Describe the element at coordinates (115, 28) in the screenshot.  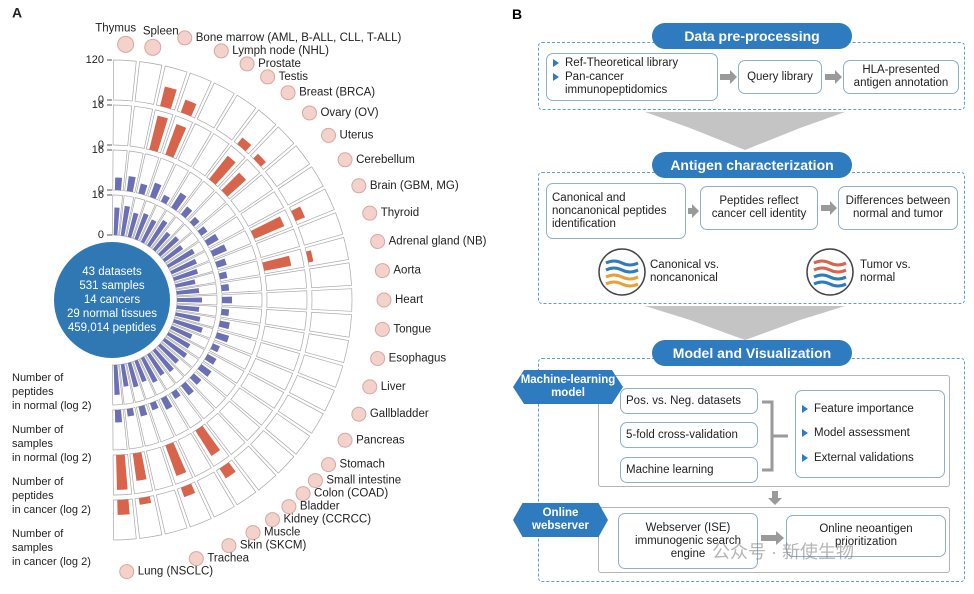
I see `tissue-label: Thymus` at that location.